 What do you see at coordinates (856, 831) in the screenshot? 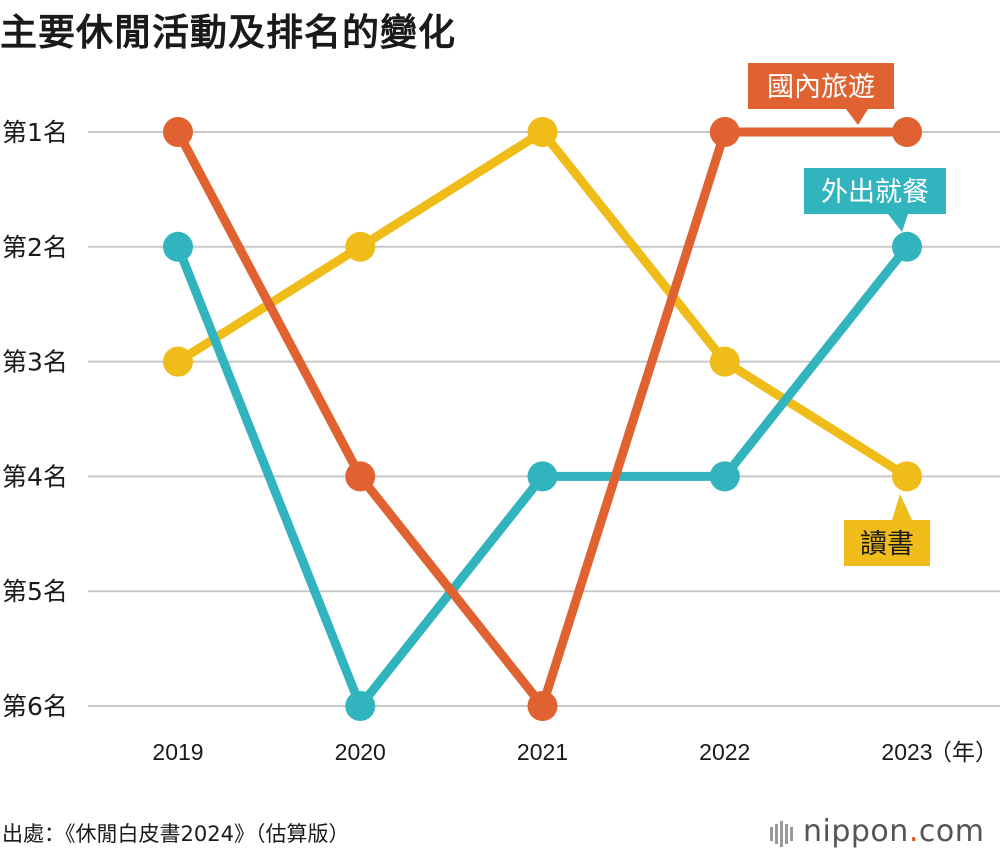
I see `brand-name: nippon` at bounding box center [856, 831].